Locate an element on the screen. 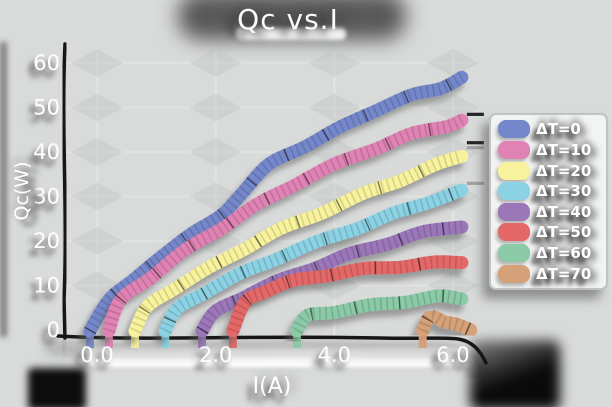  legend-label: ΔT=40 is located at coordinates (564, 211).